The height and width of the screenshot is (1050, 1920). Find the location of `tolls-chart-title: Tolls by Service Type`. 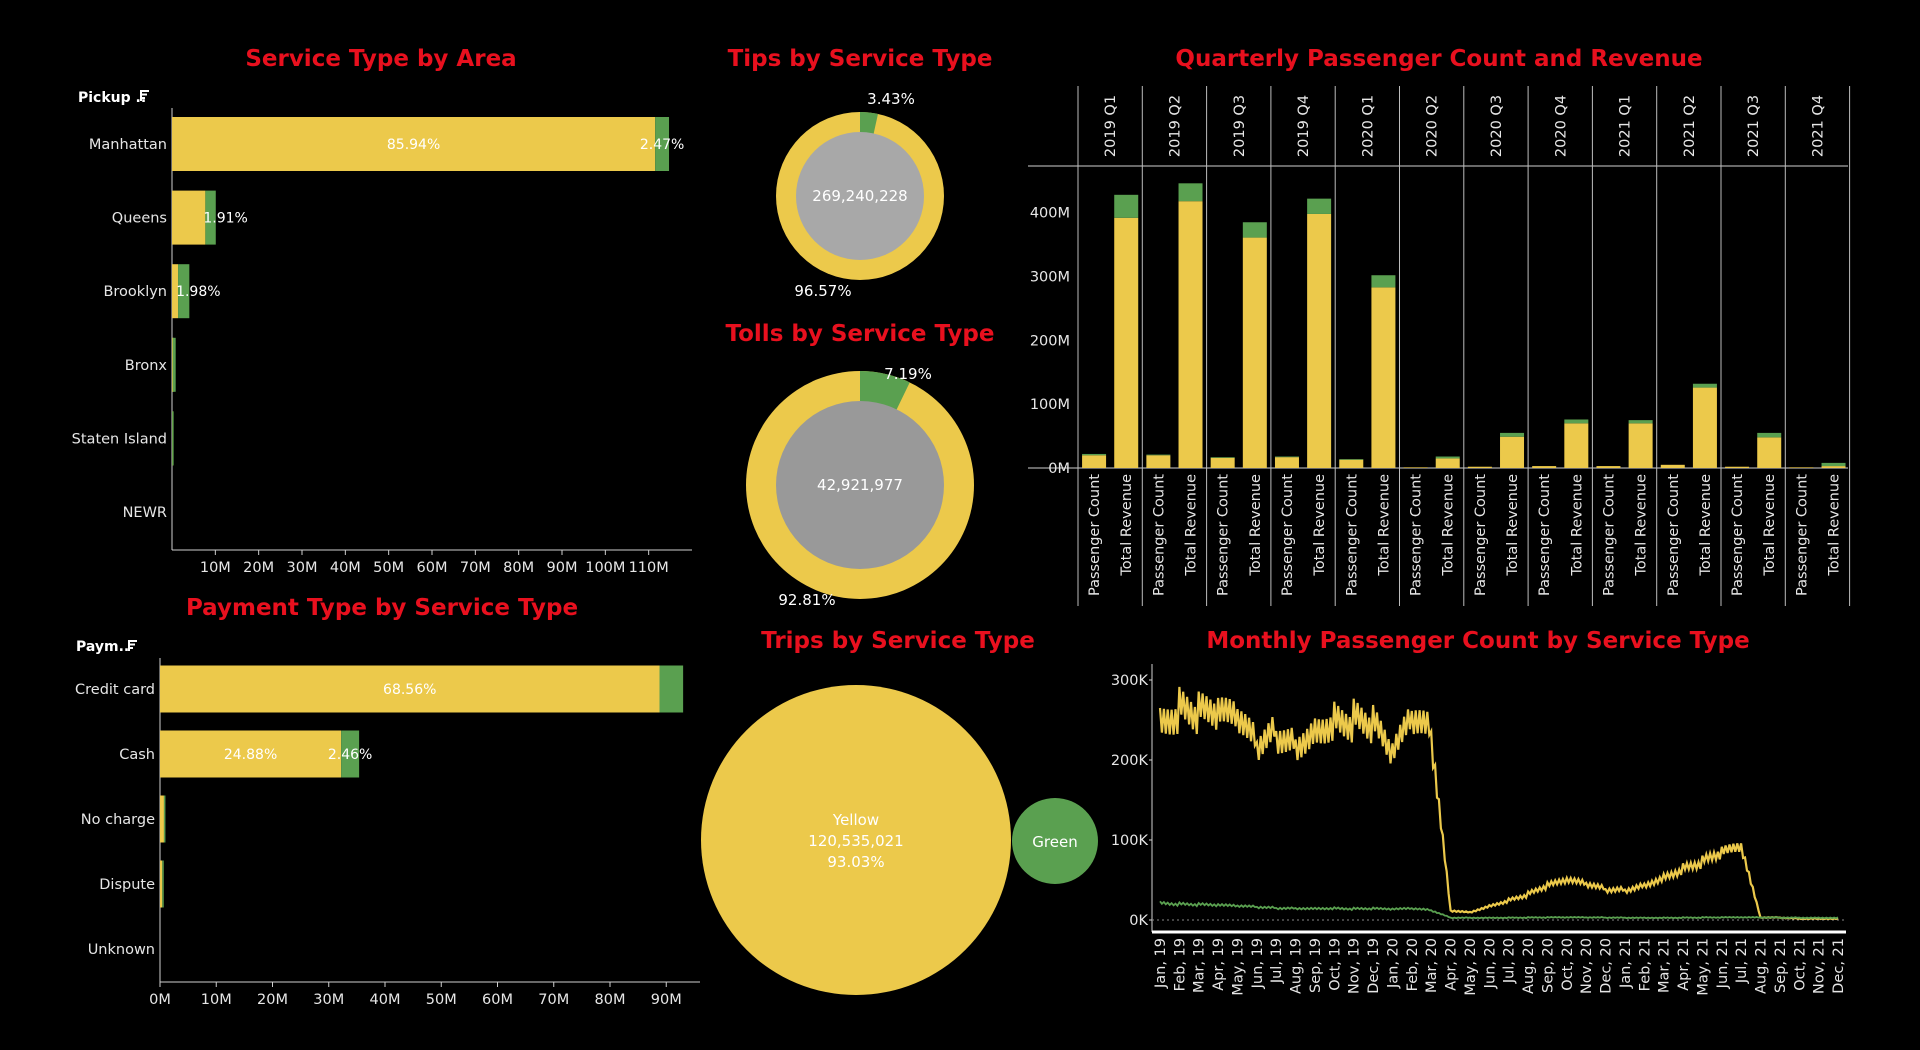

tolls-chart-title: Tolls by Service Type is located at coordinates (859, 334).